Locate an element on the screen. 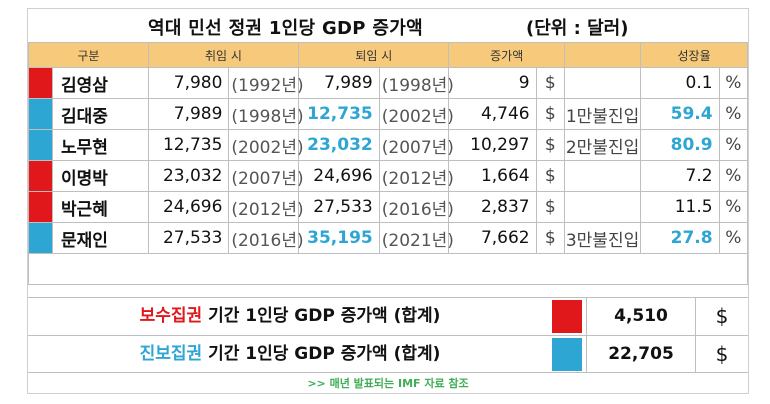  source-note: >> 매년 발표되는 IMF 자료 참조 is located at coordinates (388, 383).